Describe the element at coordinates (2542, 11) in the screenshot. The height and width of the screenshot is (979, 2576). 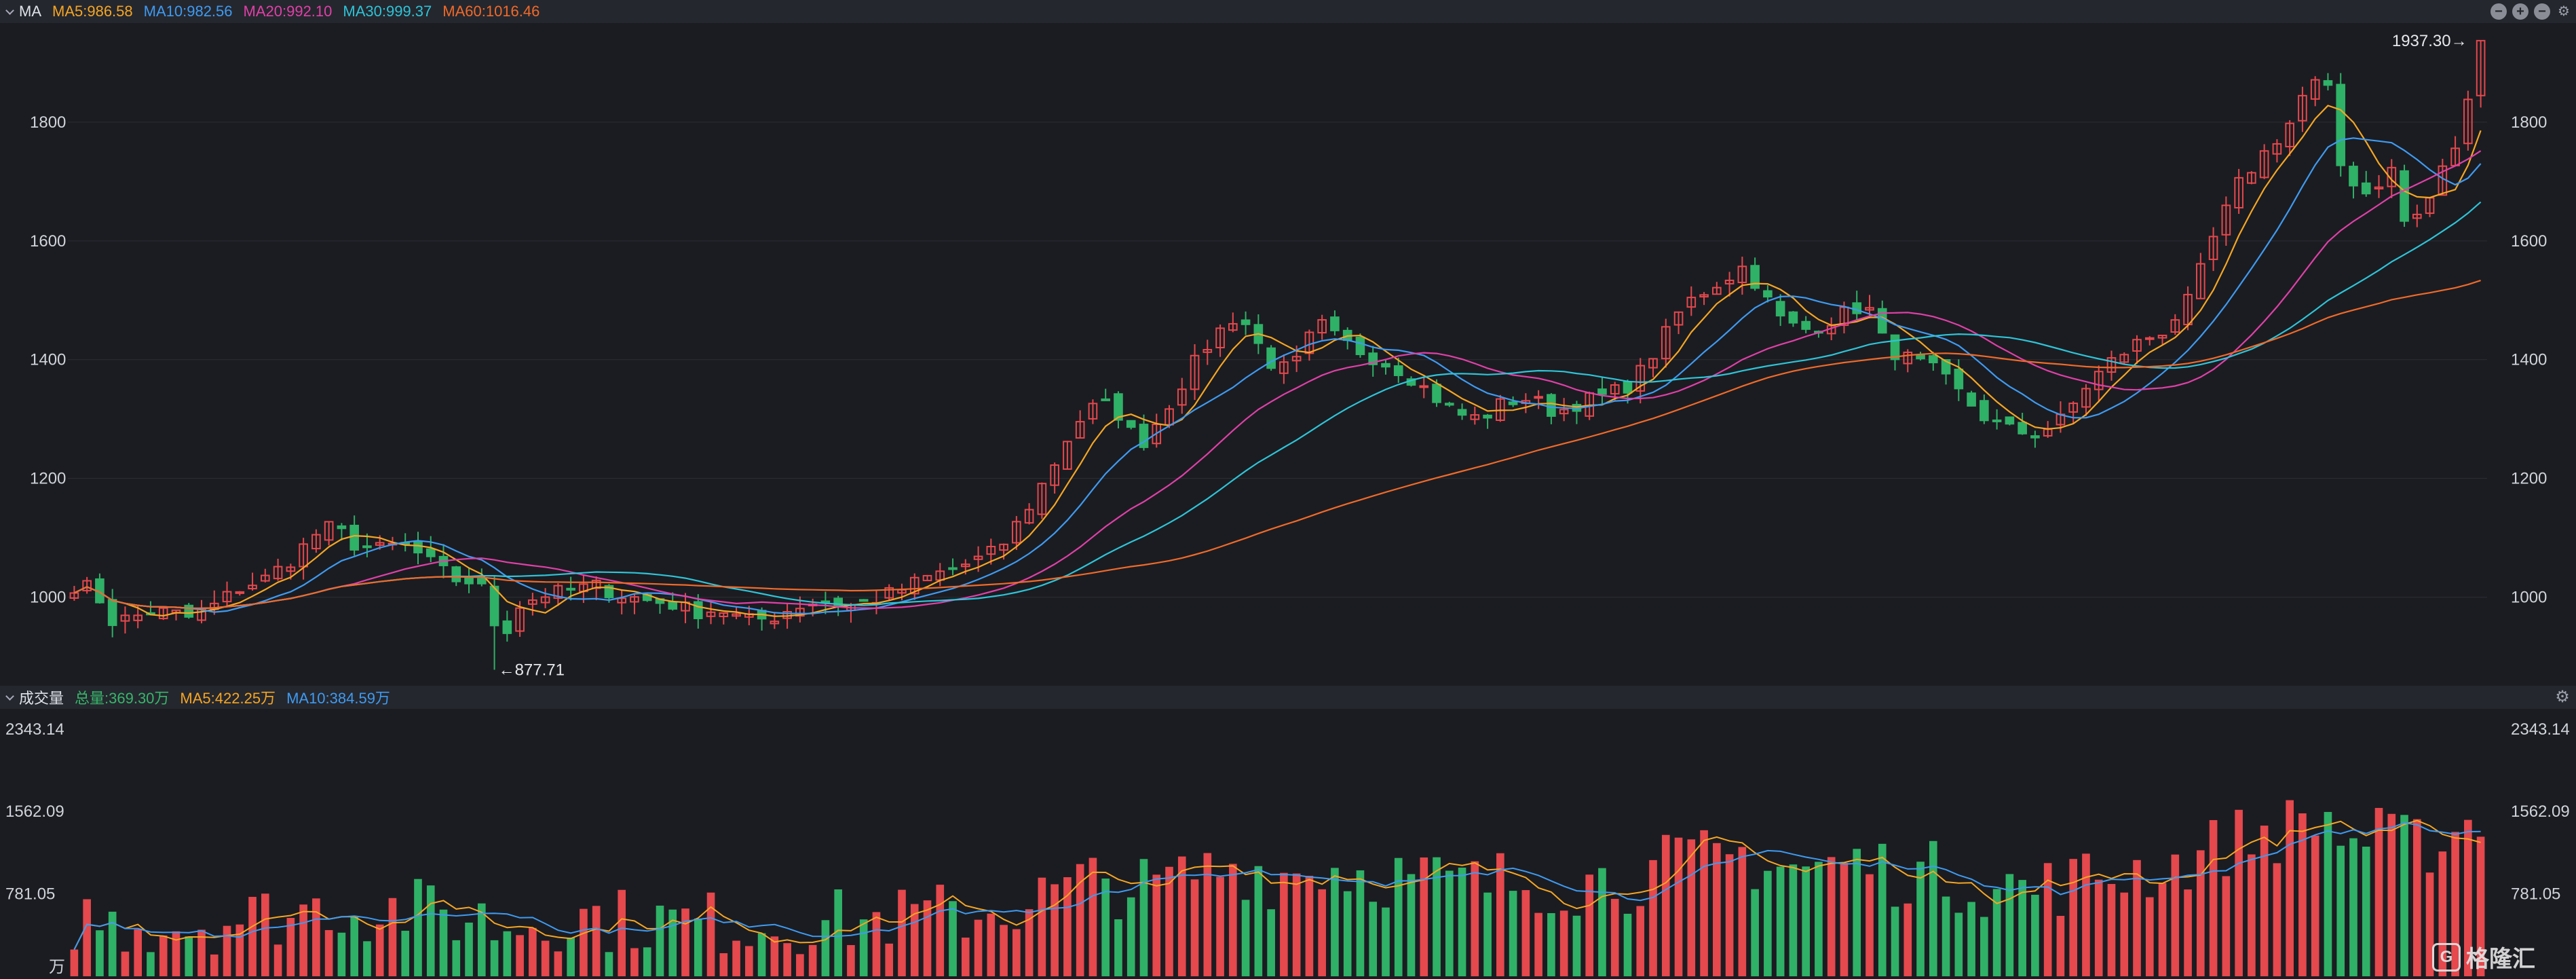
I see `collapse-icon: −` at that location.